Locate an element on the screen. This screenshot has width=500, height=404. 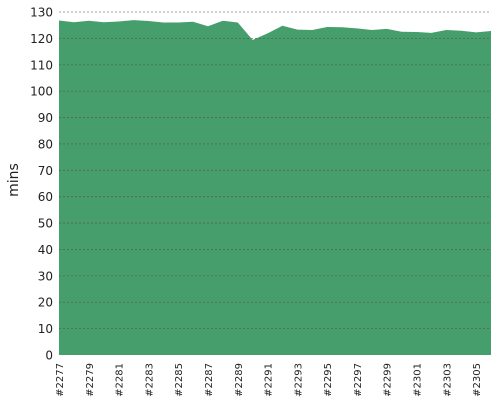
x-tick-label: #2305 is located at coordinates (477, 380).